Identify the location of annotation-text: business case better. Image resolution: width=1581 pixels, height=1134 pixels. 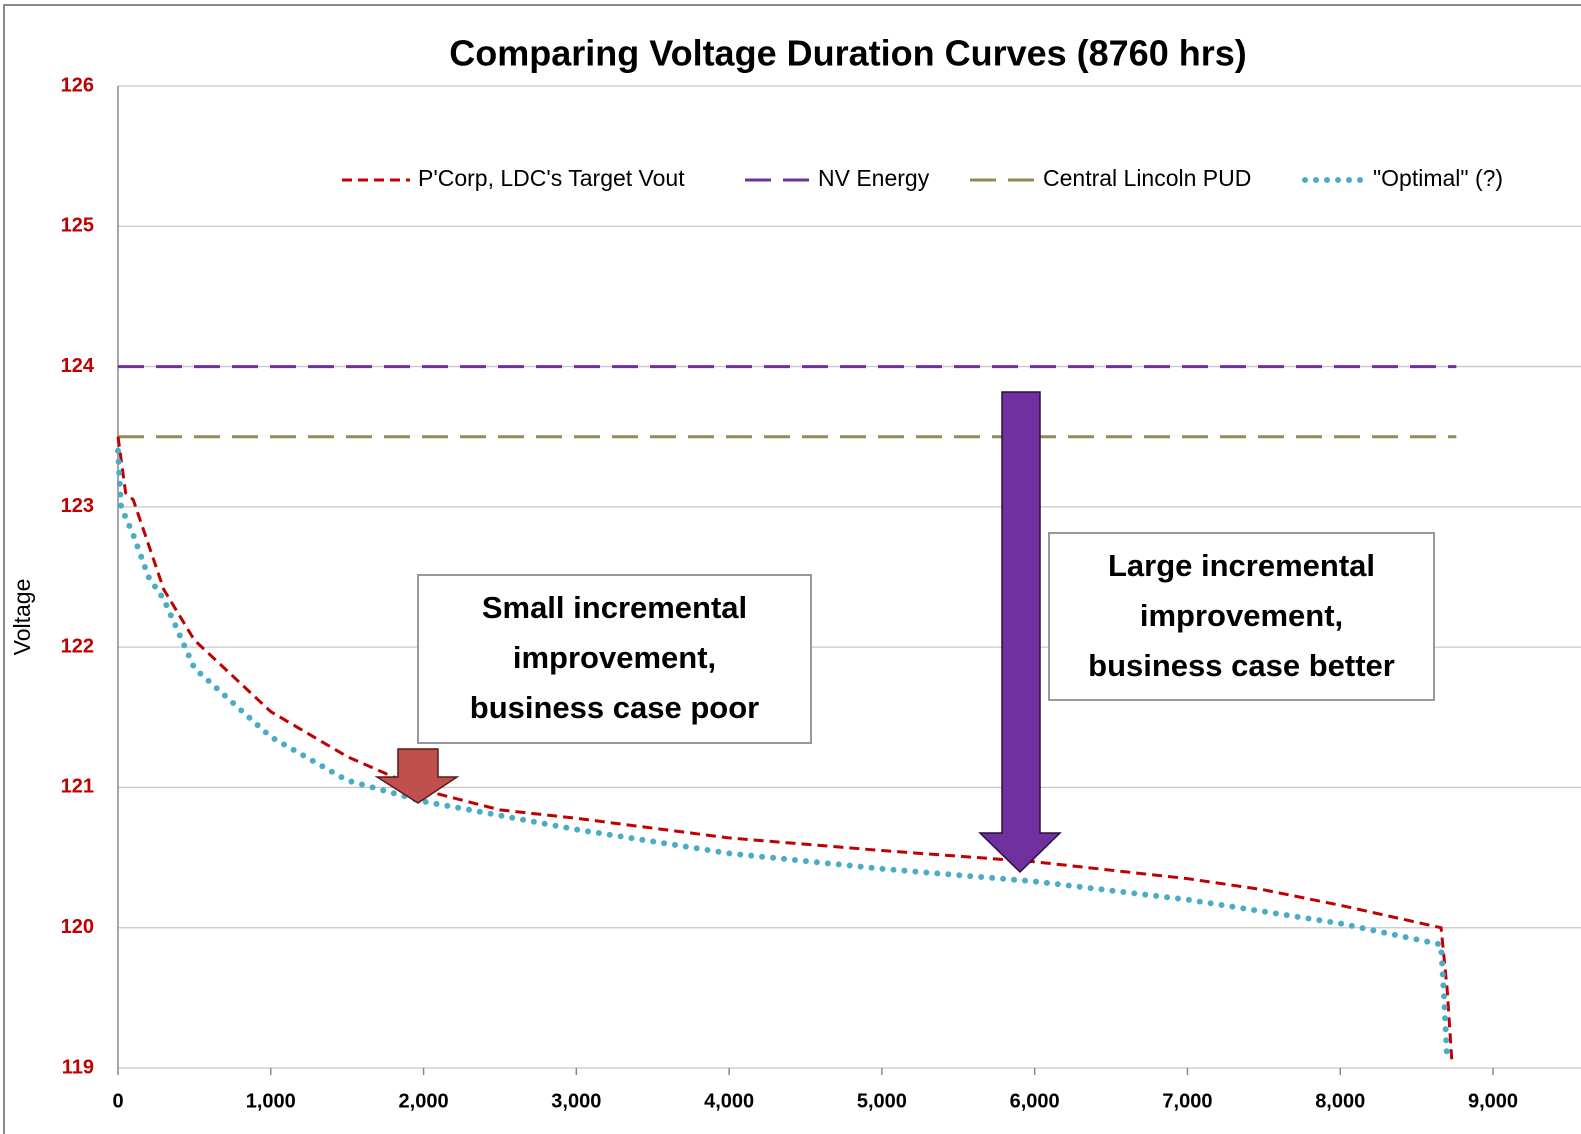
(1241, 665).